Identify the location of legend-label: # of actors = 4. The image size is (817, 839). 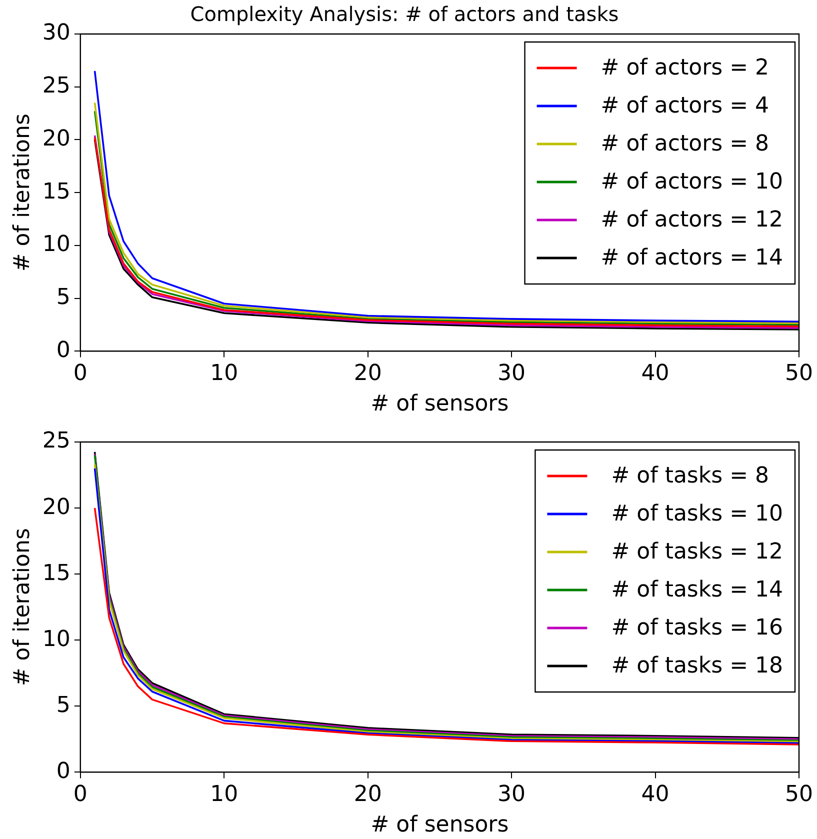
(685, 106).